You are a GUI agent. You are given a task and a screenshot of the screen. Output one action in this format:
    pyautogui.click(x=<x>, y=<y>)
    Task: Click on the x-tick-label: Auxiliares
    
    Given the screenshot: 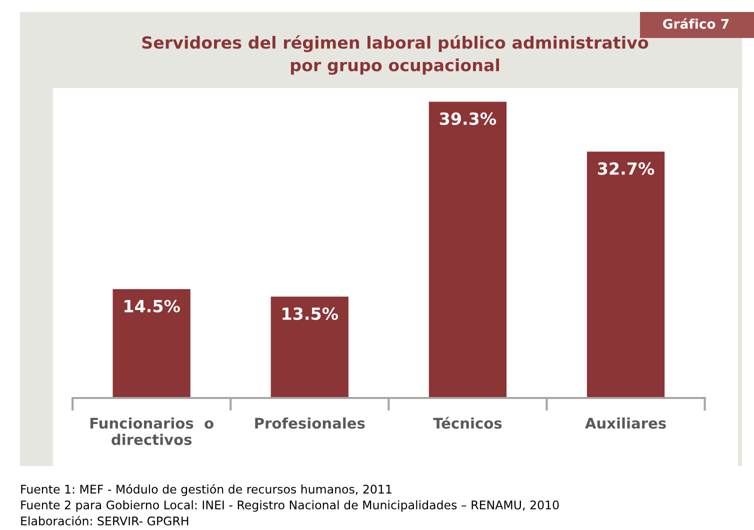 What is the action you would take?
    pyautogui.click(x=625, y=423)
    